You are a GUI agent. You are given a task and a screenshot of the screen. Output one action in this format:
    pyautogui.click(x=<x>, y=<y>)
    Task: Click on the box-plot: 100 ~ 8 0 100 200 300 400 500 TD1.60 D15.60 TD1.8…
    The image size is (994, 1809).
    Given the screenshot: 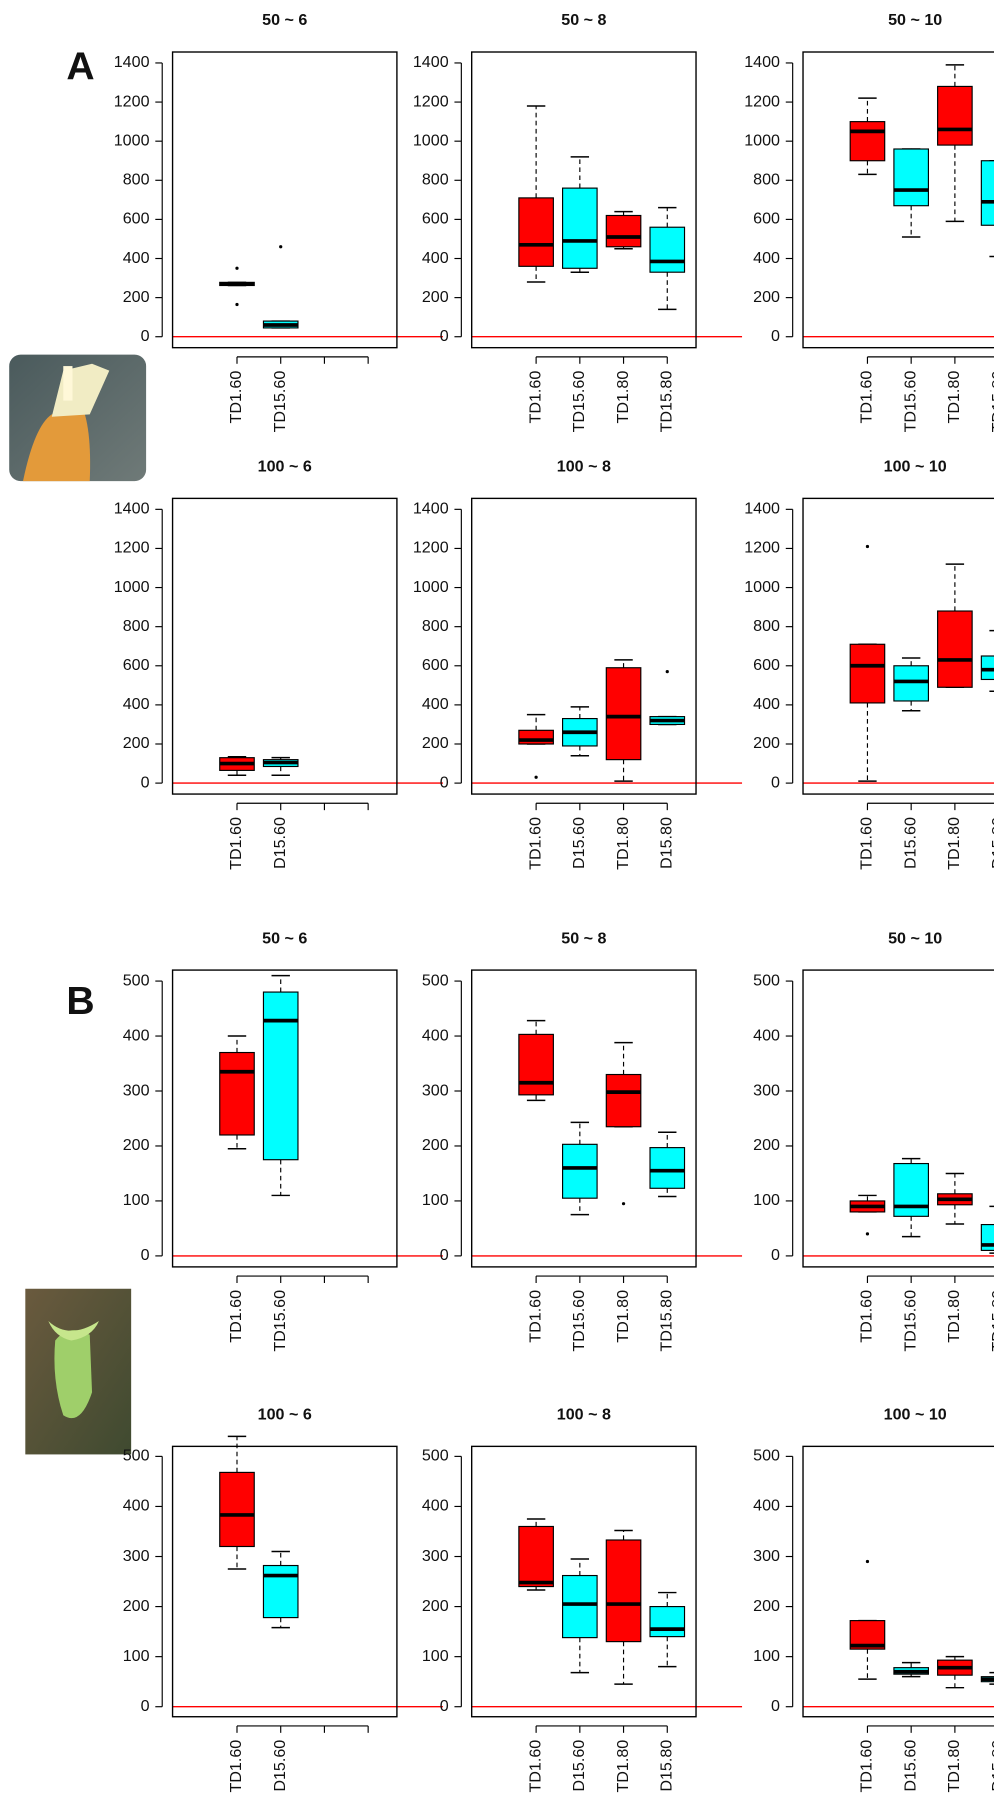 What is the action you would take?
    pyautogui.click(x=582, y=1599)
    